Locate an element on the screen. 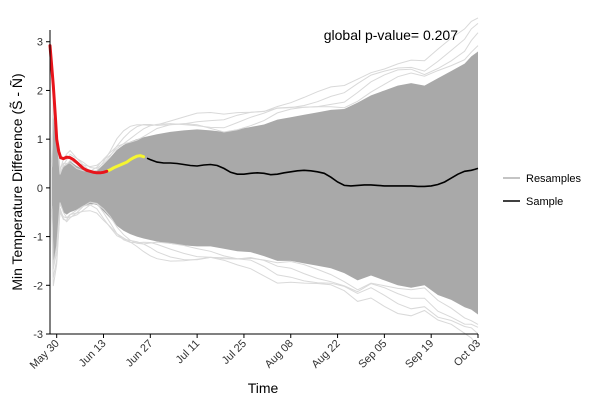 This screenshot has height=405, width=600. x-tick-label: Jul 11 is located at coordinates (188, 352).